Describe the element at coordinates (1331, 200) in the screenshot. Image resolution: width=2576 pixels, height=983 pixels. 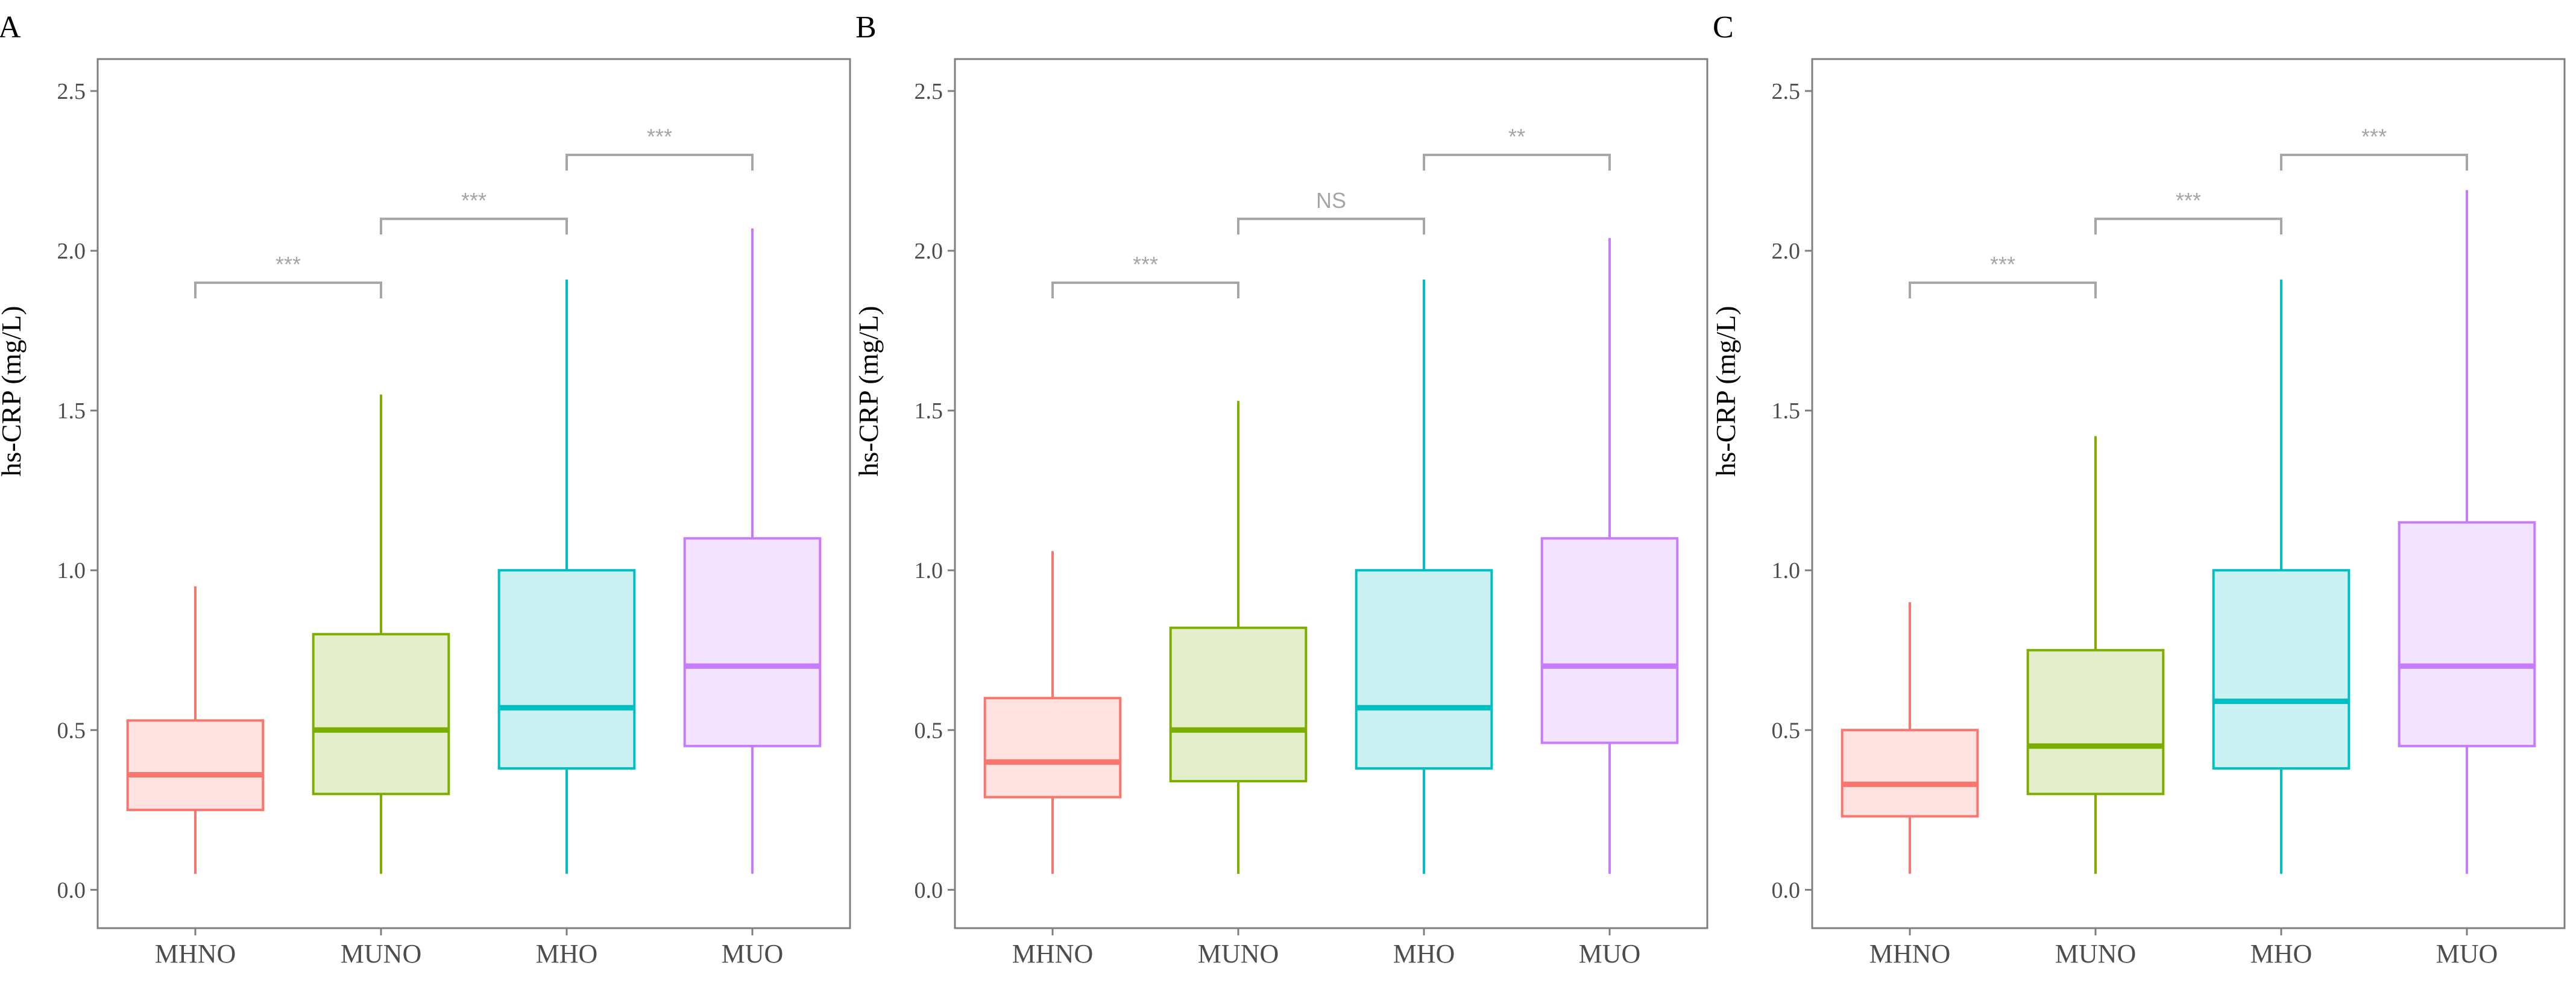
I see `significance-label: NS` at that location.